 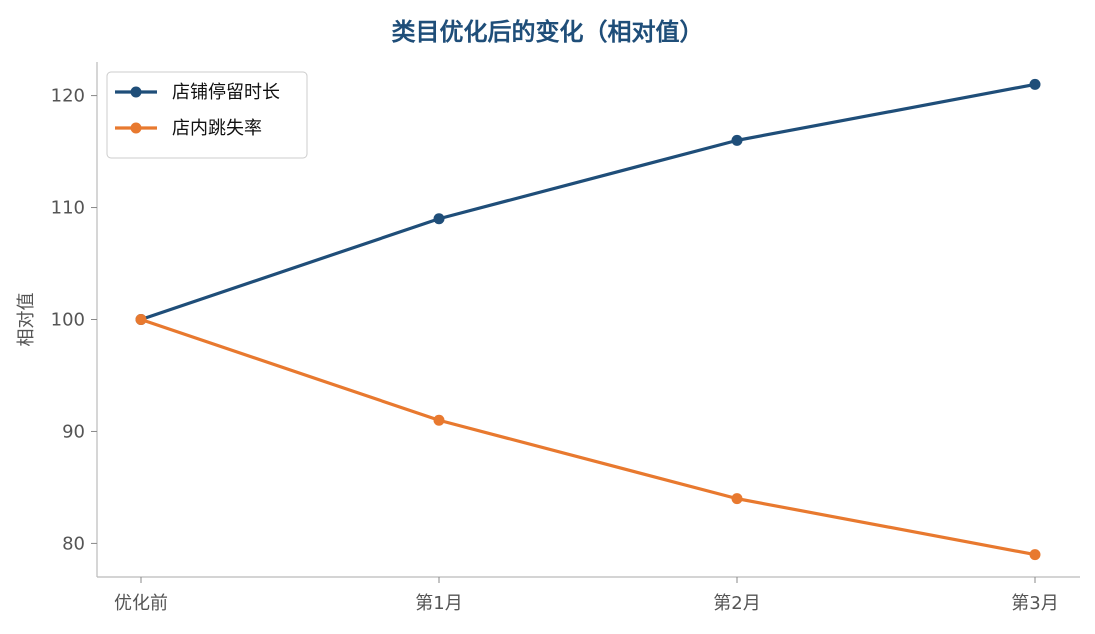 I want to click on legend-label-2: 店内跳失率, so click(x=217, y=128).